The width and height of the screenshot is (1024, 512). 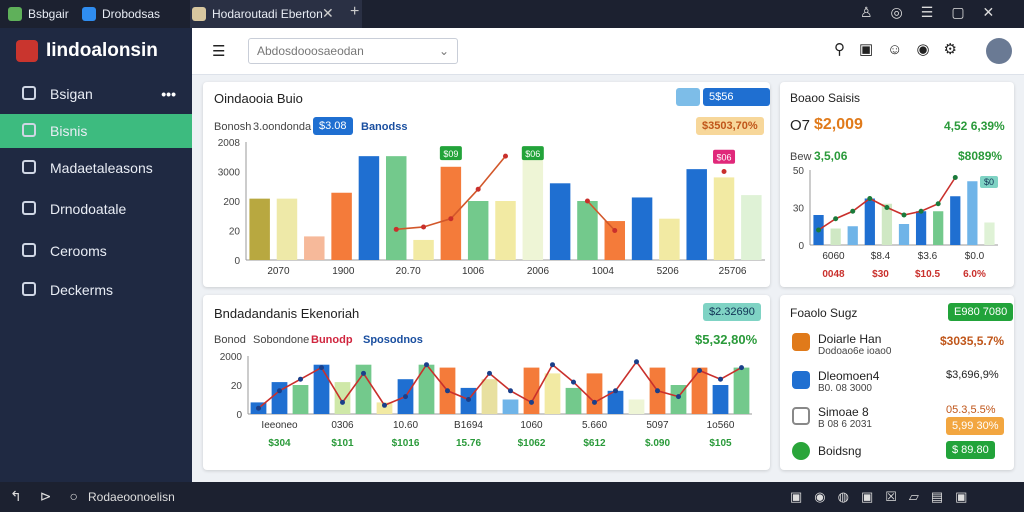 I want to click on legend-item: Bonod, so click(x=230, y=340).